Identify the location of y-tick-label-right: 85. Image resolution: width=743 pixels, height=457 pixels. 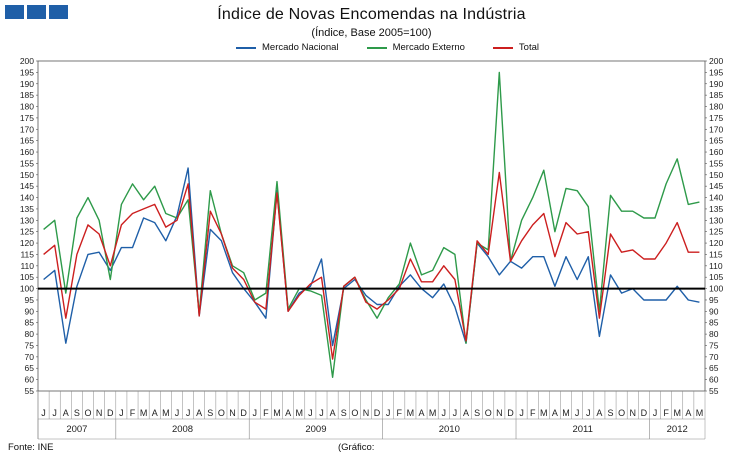
(714, 323).